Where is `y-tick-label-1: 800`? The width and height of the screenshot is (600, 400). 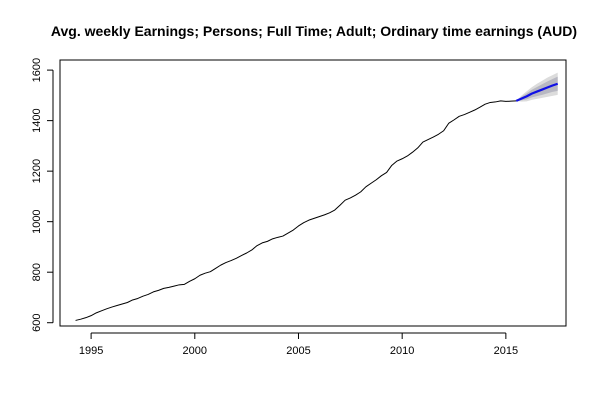
y-tick-label-1: 800 is located at coordinates (37, 272).